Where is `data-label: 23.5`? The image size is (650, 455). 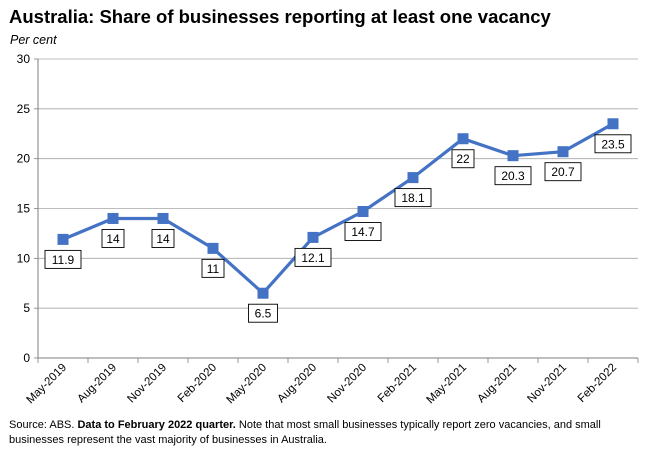 data-label: 23.5 is located at coordinates (613, 144).